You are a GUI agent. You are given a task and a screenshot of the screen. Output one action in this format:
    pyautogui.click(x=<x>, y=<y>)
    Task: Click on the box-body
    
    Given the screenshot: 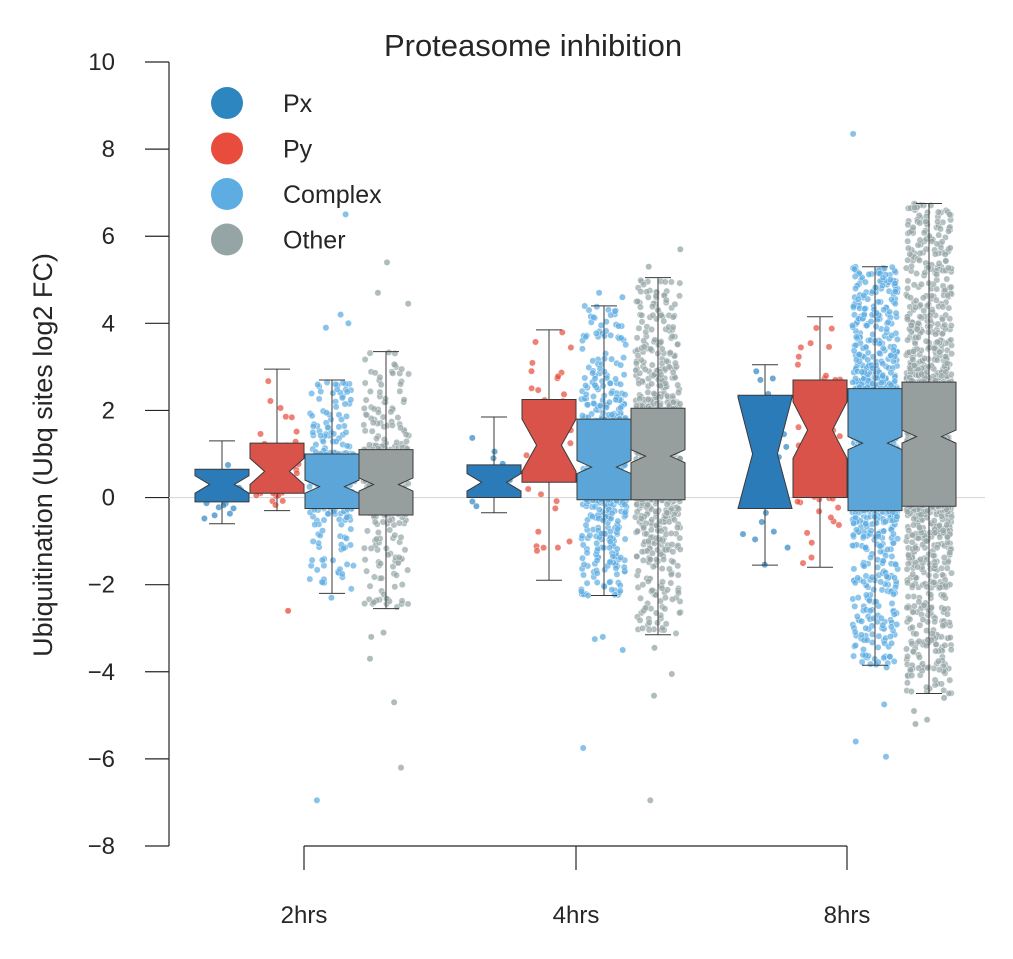 What is the action you would take?
    pyautogui.click(x=277, y=468)
    